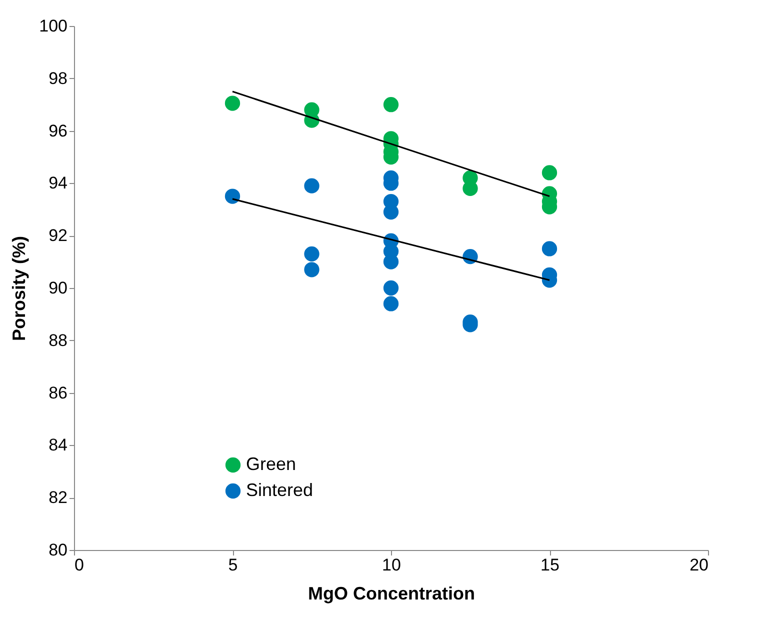 The height and width of the screenshot is (628, 780). I want to click on legend-label: Green, so click(271, 464).